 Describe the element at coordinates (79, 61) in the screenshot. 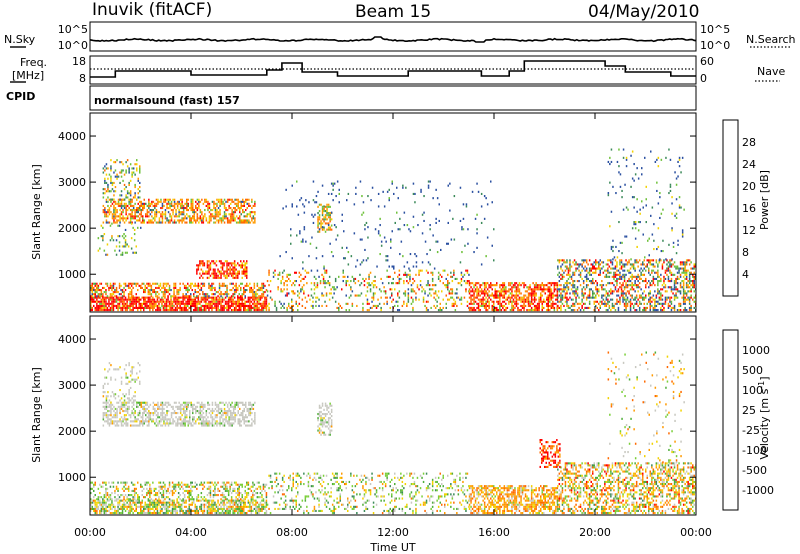

I see `freq-tick-high: 18` at that location.